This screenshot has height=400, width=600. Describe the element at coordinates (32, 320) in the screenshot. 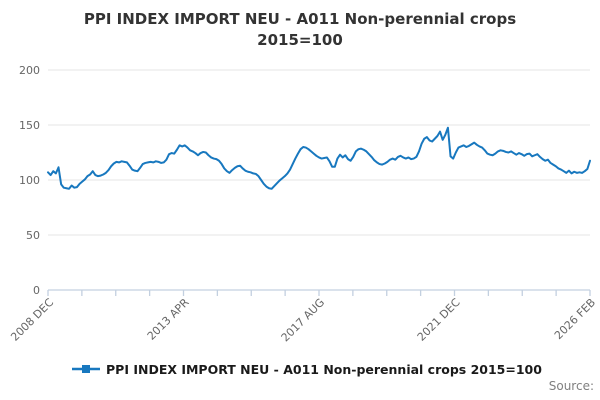

I see `x-axis-tick-label: 2008 DEC` at that location.